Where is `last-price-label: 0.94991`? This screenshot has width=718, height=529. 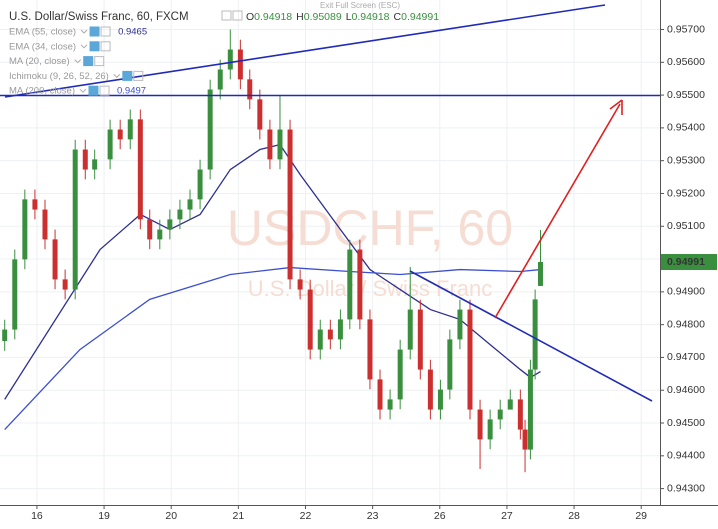
last-price-label: 0.94991 is located at coordinates (686, 262).